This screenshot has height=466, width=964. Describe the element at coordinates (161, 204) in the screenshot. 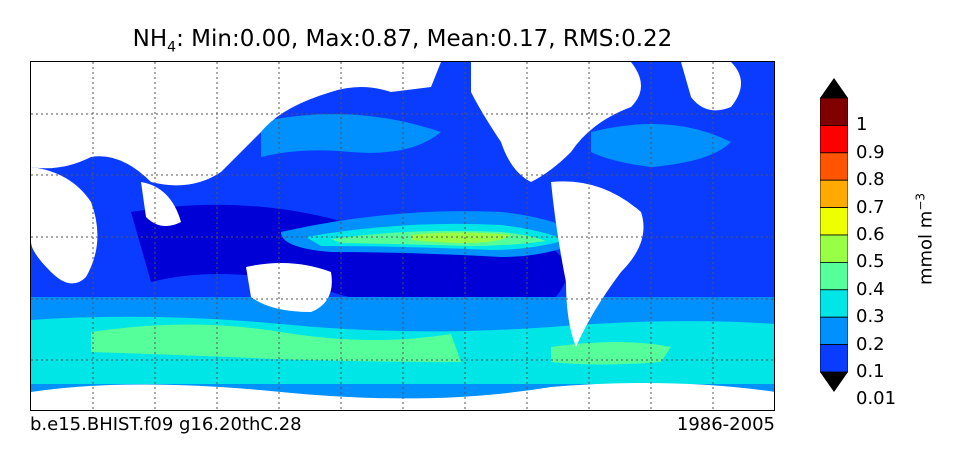

I see `india-landmass` at that location.